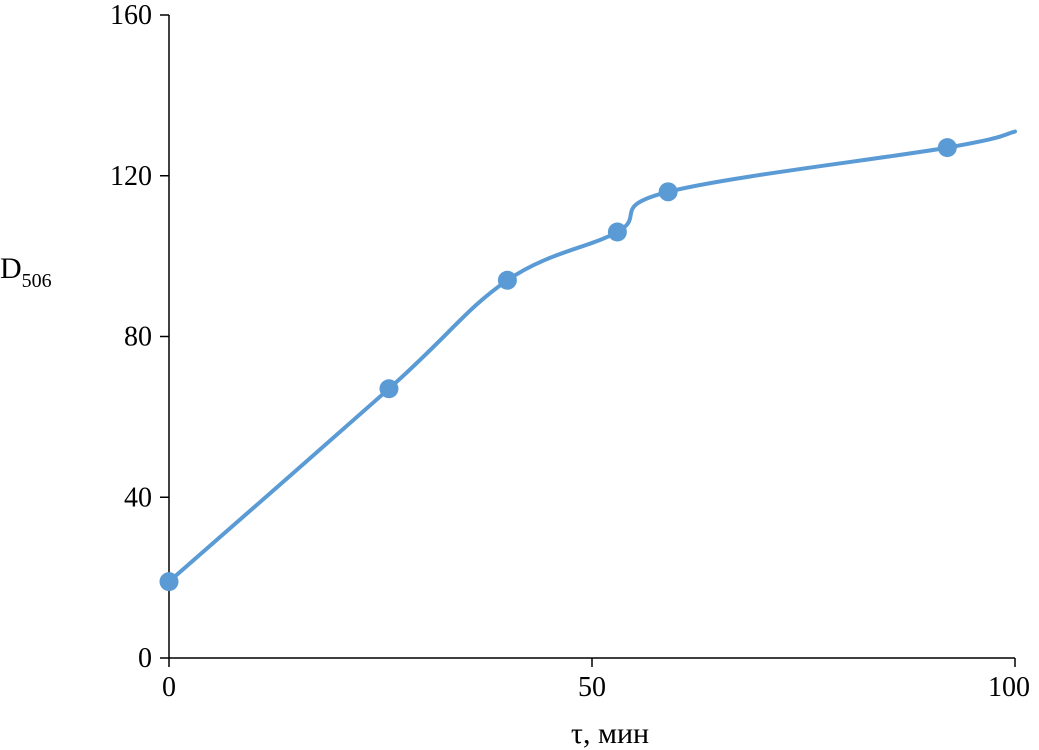 The height and width of the screenshot is (750, 1039). I want to click on y-tick-label: 0, so click(145, 658).